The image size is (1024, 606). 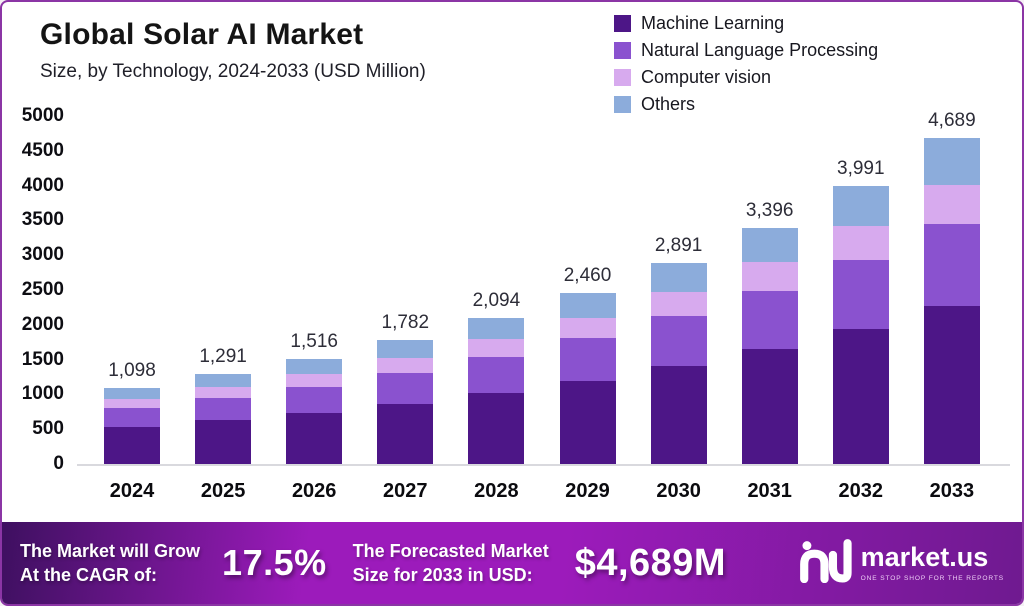 What do you see at coordinates (48, 429) in the screenshot?
I see `y-axis-tick-500: 500` at bounding box center [48, 429].